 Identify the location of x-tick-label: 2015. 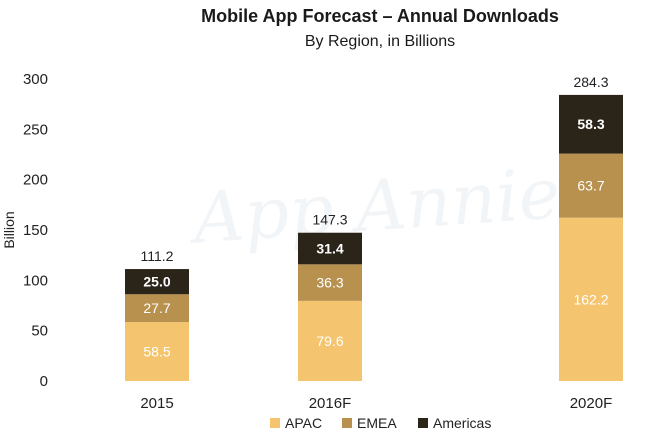
(156, 403).